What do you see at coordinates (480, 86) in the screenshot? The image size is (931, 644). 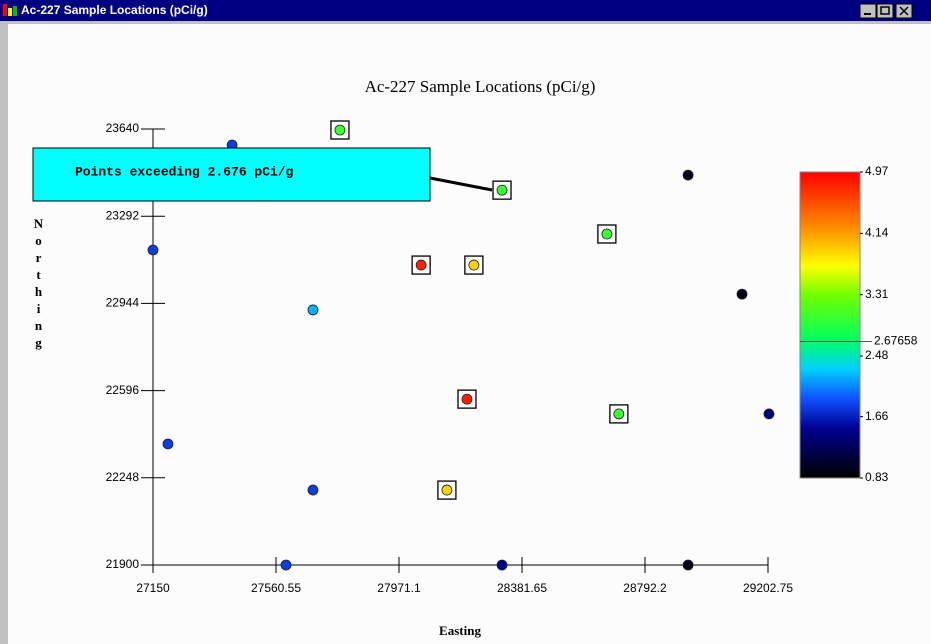 I see `chart-title: Ac-227 Sample Locations (pCi/g)` at bounding box center [480, 86].